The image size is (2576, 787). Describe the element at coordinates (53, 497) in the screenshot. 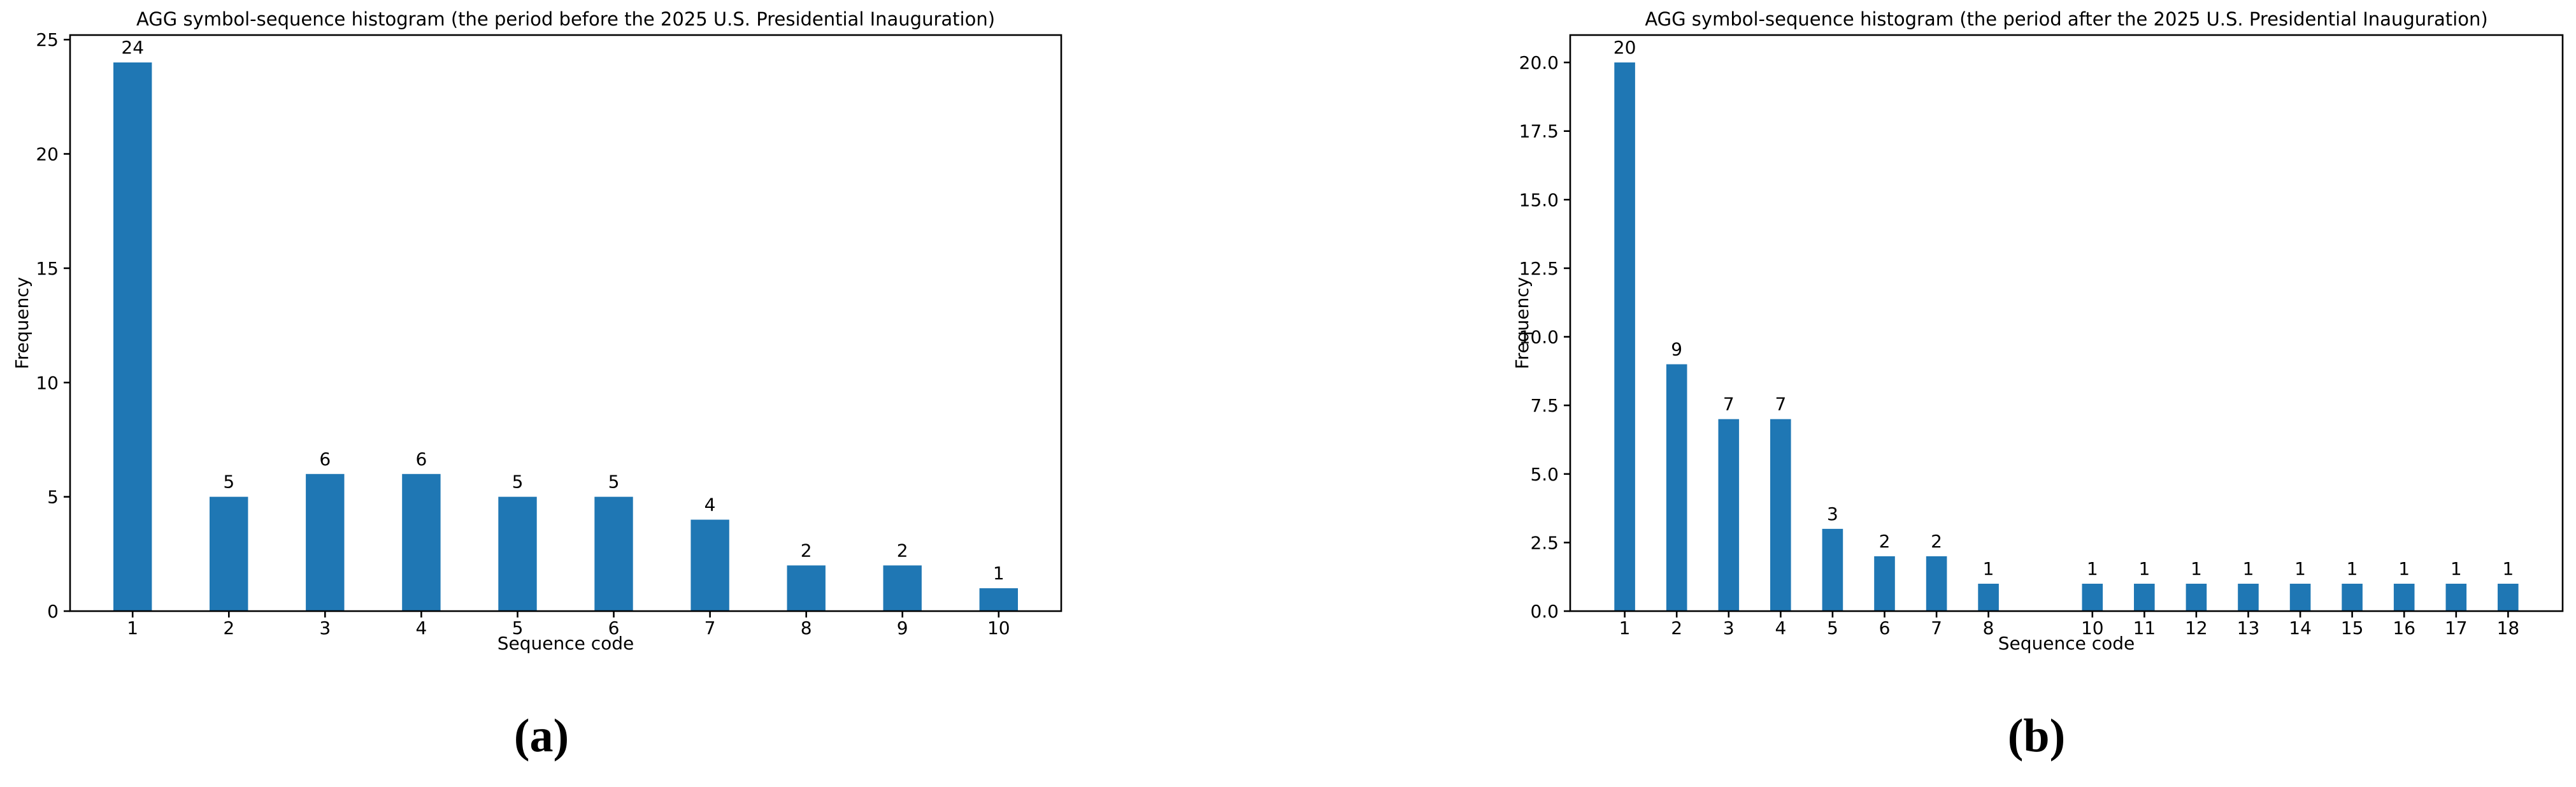

I see `y-tick-label: 5` at that location.